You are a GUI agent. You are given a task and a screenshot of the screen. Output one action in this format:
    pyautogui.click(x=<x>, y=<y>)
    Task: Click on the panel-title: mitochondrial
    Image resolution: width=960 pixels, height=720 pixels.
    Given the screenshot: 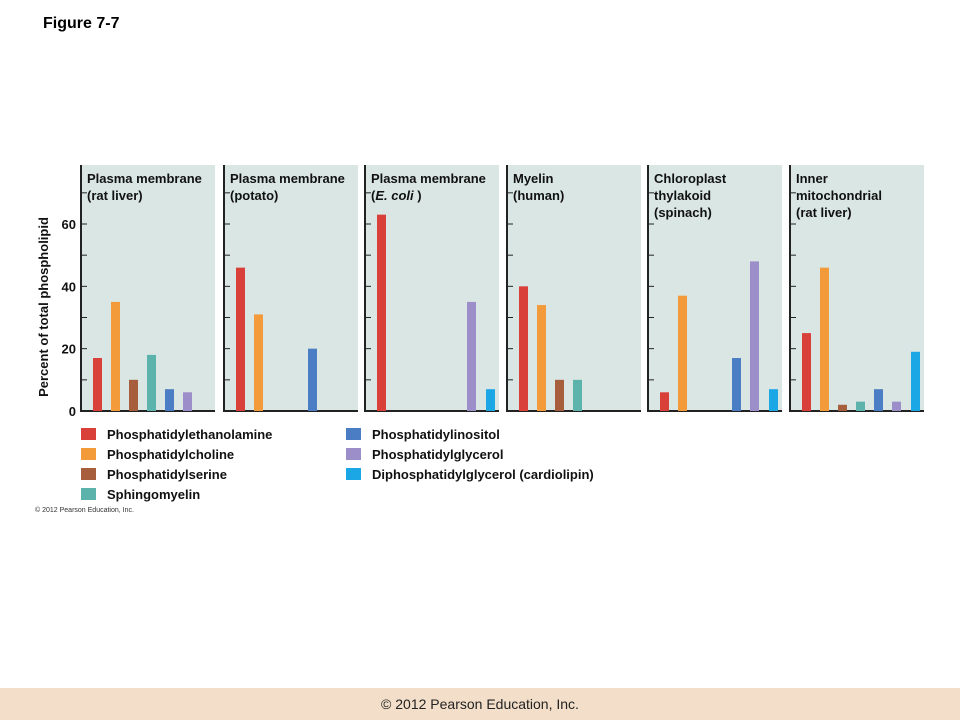 What is the action you would take?
    pyautogui.click(x=839, y=195)
    